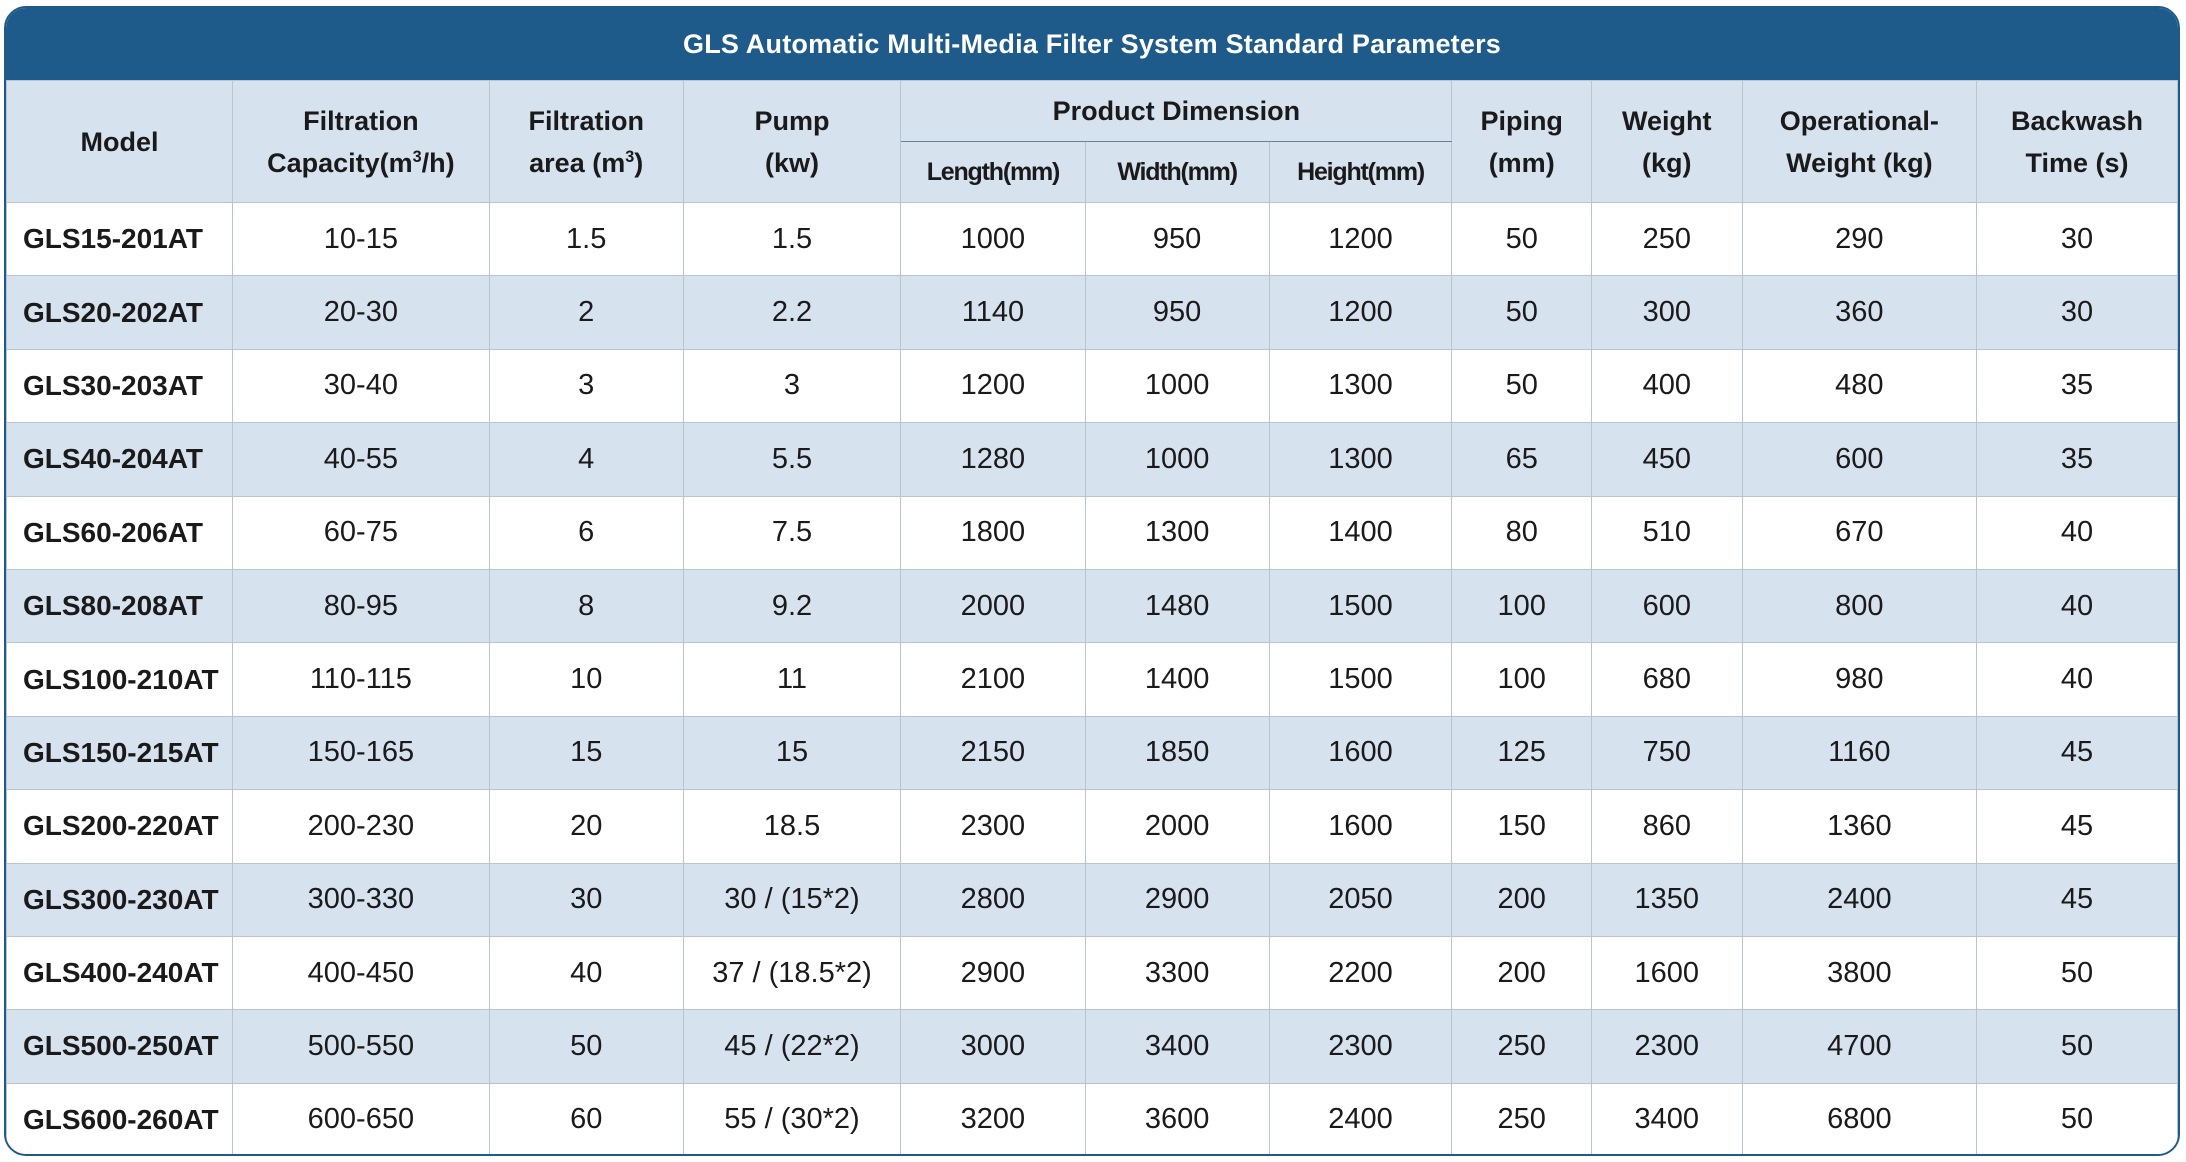 The height and width of the screenshot is (1162, 2186). What do you see at coordinates (1666, 899) in the screenshot?
I see `cell-weight: 1350` at bounding box center [1666, 899].